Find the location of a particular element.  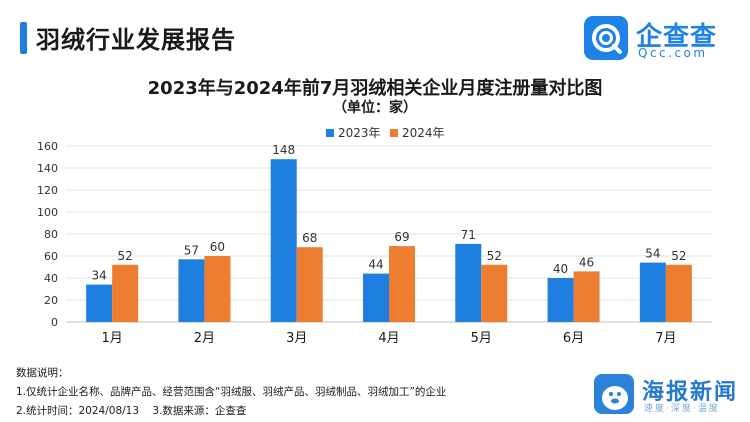

haibao-watermark: 海报新闻 速度·深度·温度 is located at coordinates (669, 394).